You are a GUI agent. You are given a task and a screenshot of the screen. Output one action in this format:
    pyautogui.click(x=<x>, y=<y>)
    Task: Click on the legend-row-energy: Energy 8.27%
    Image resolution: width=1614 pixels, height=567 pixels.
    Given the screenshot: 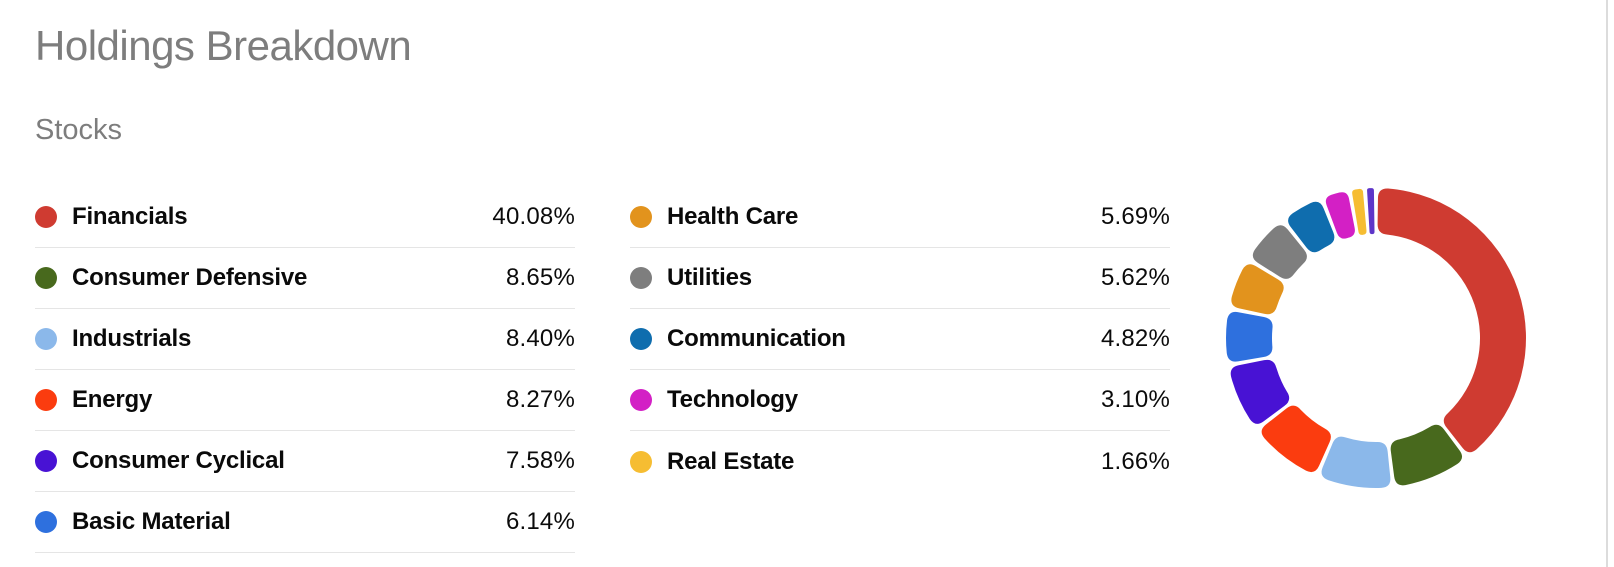 What is the action you would take?
    pyautogui.click(x=305, y=400)
    